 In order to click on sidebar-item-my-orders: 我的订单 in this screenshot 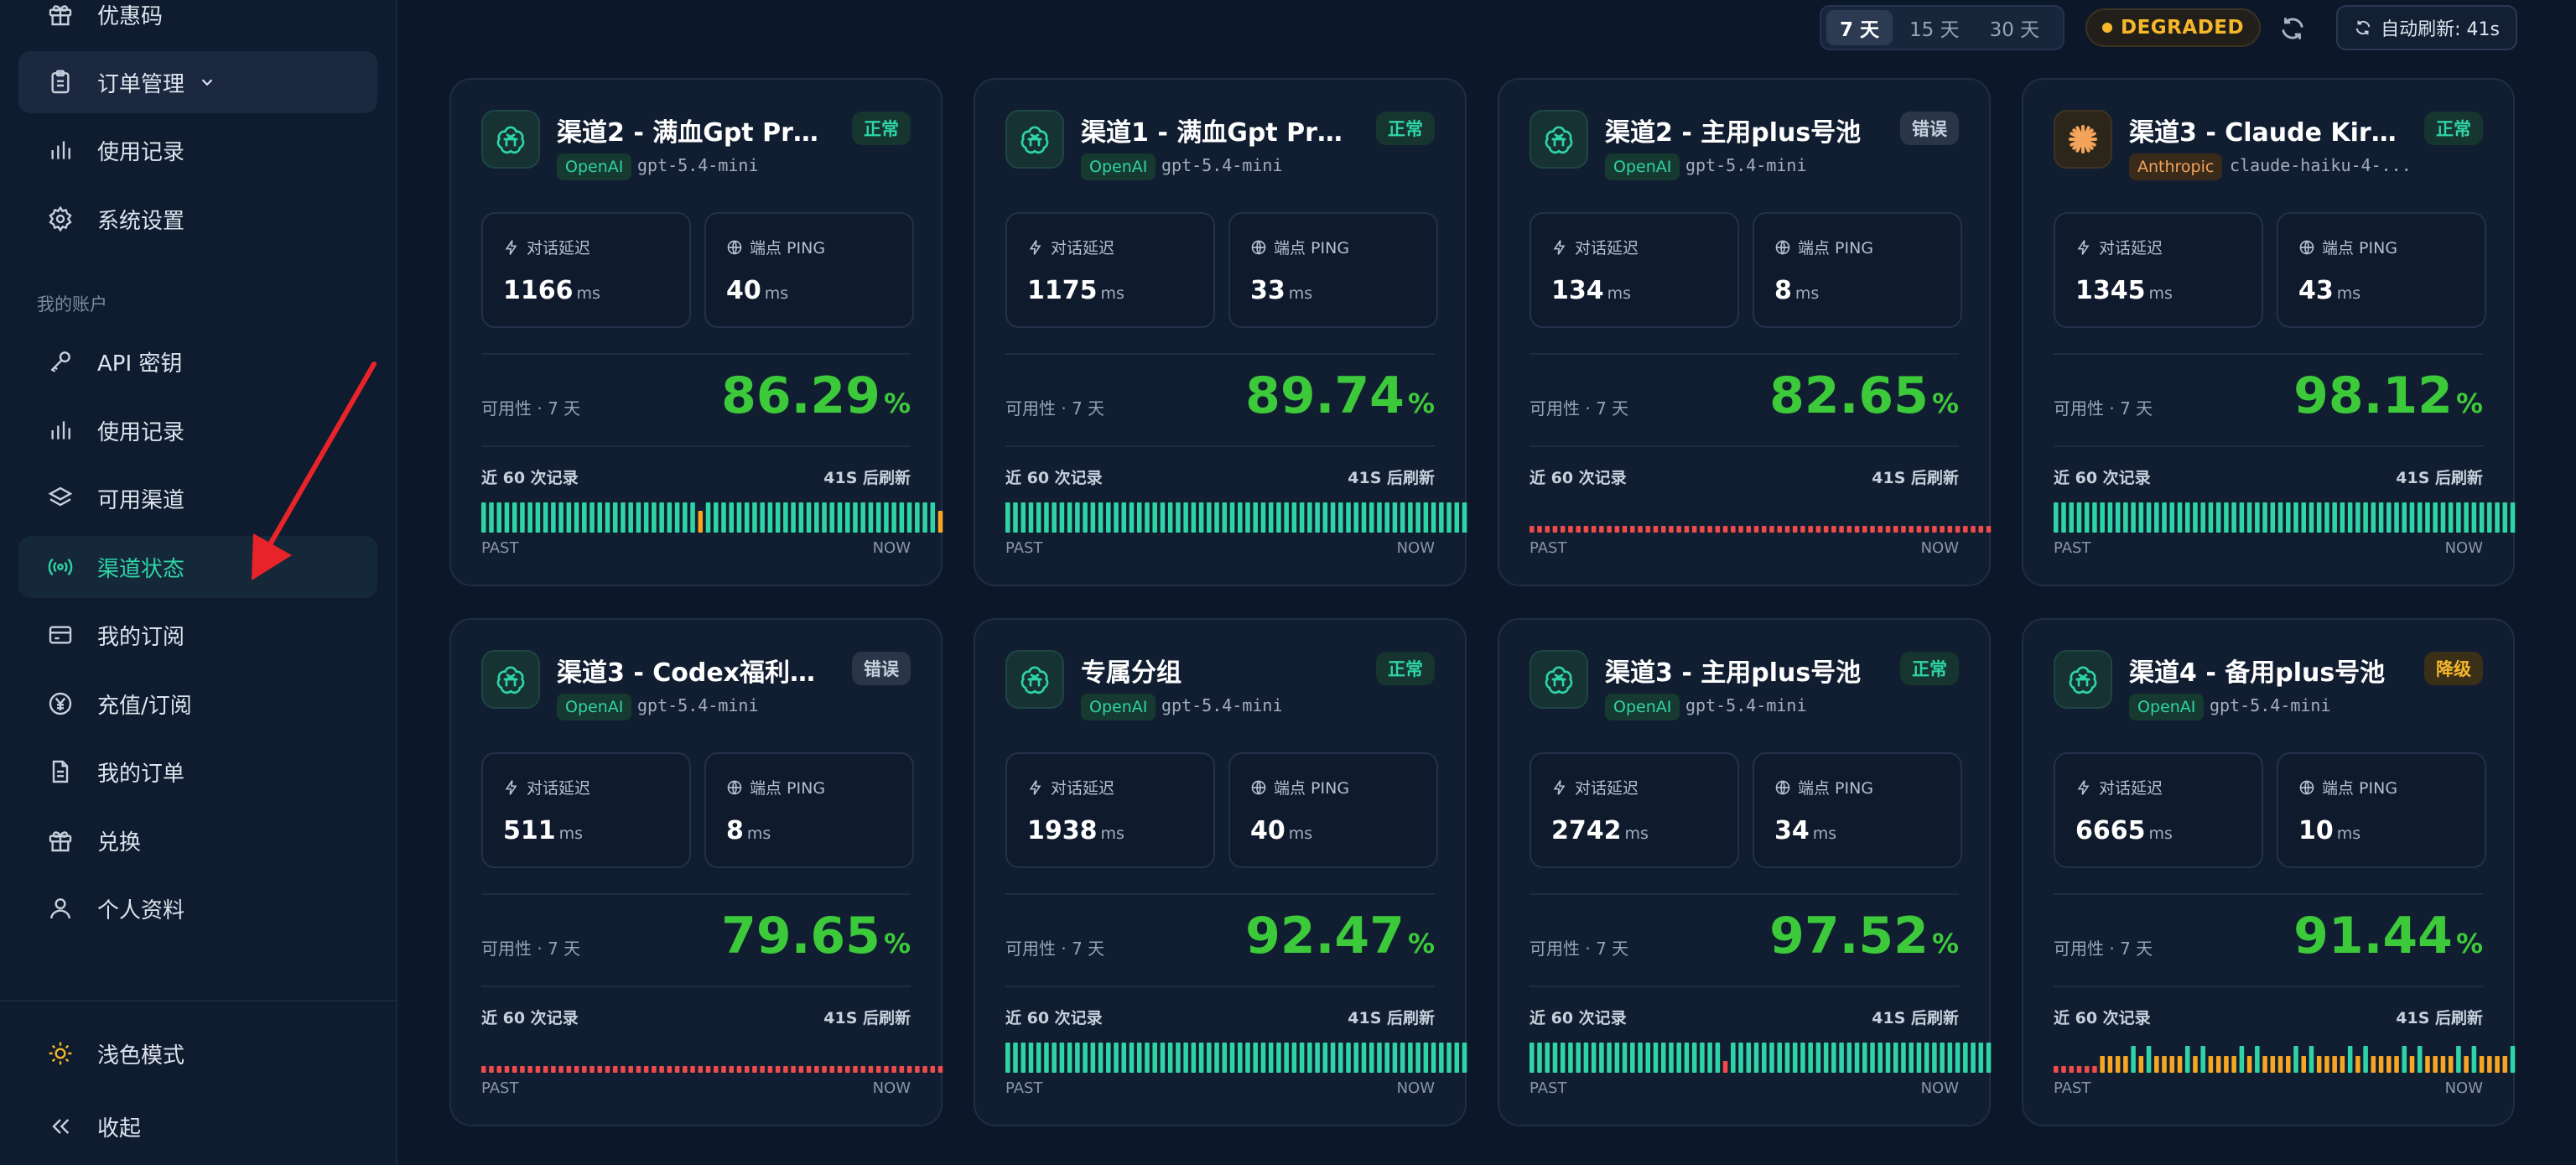, I will do `click(197, 772)`.